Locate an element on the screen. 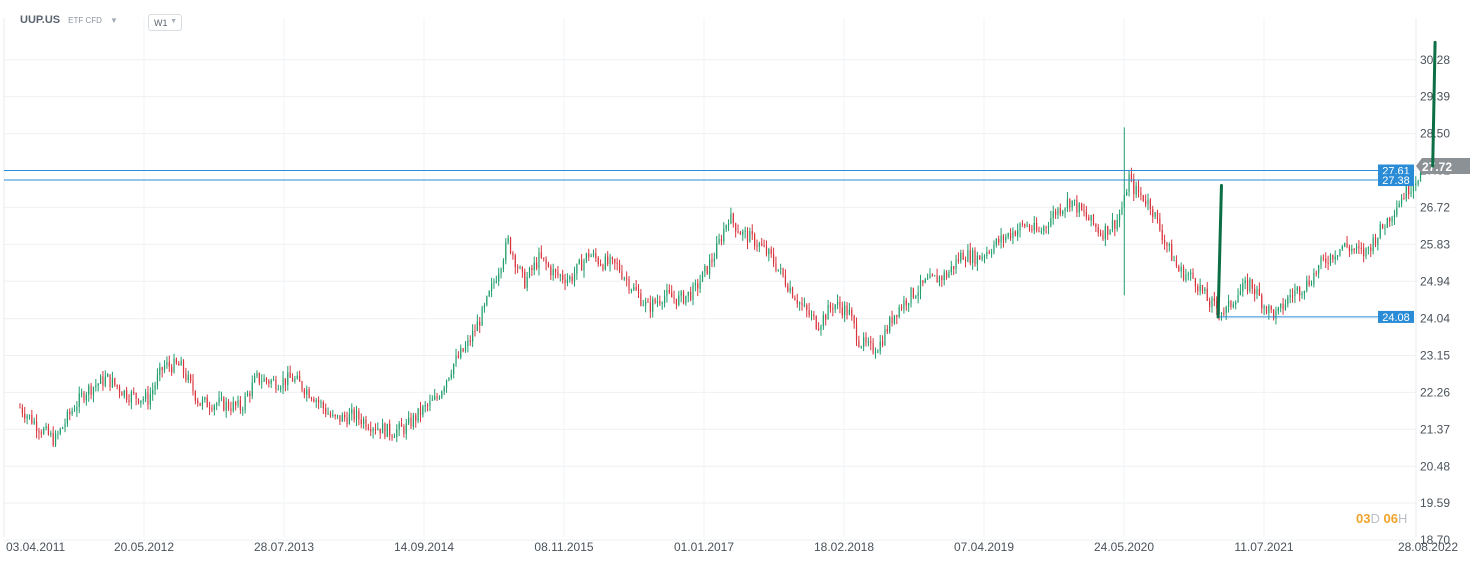  y-tick-label: 26.72 is located at coordinates (1435, 207).